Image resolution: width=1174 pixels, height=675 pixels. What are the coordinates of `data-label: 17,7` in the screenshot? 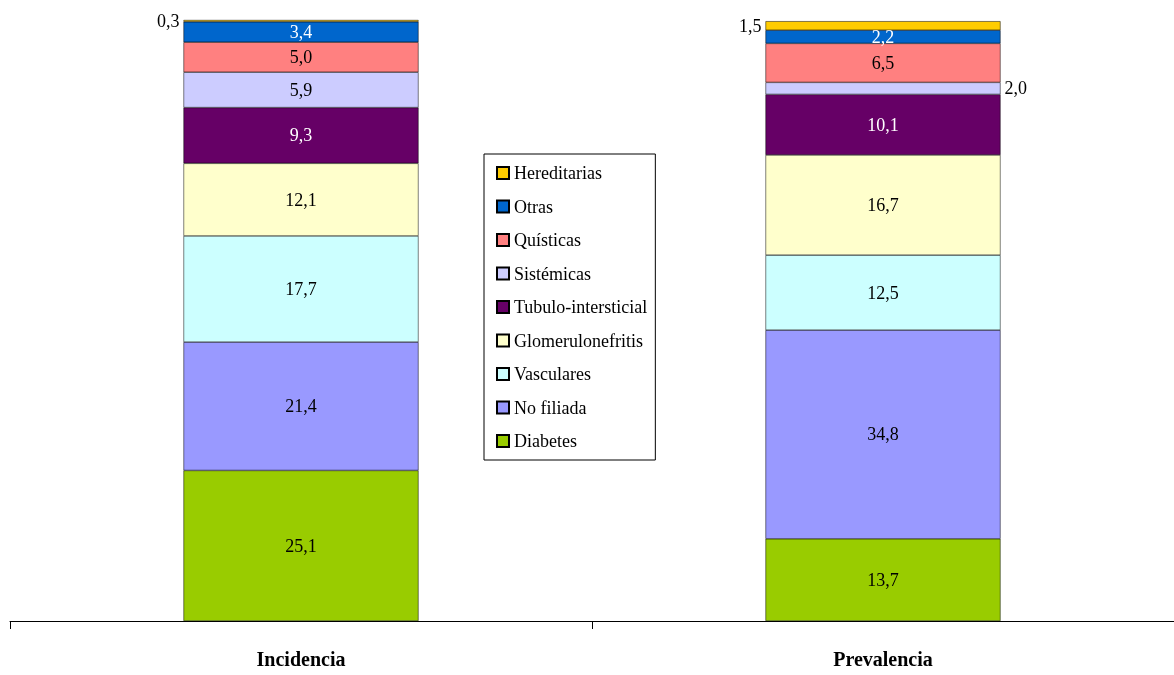 It's located at (301, 289).